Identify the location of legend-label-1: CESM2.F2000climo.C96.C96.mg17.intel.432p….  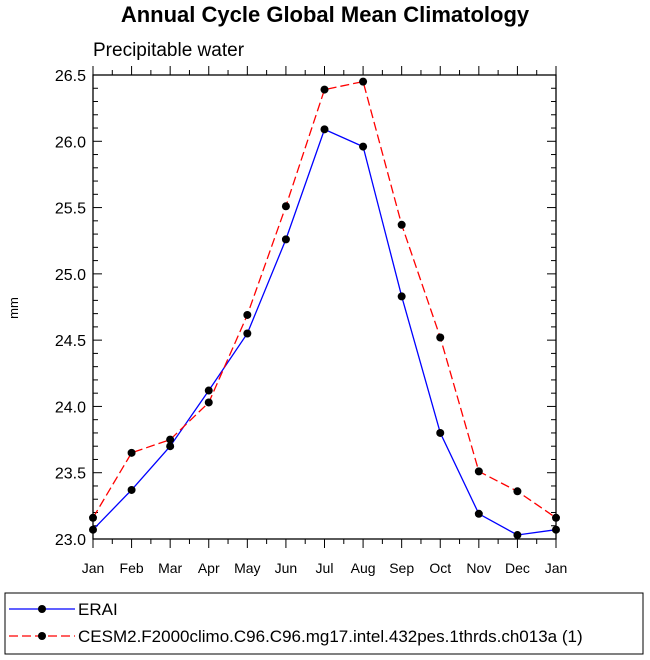
(330, 636).